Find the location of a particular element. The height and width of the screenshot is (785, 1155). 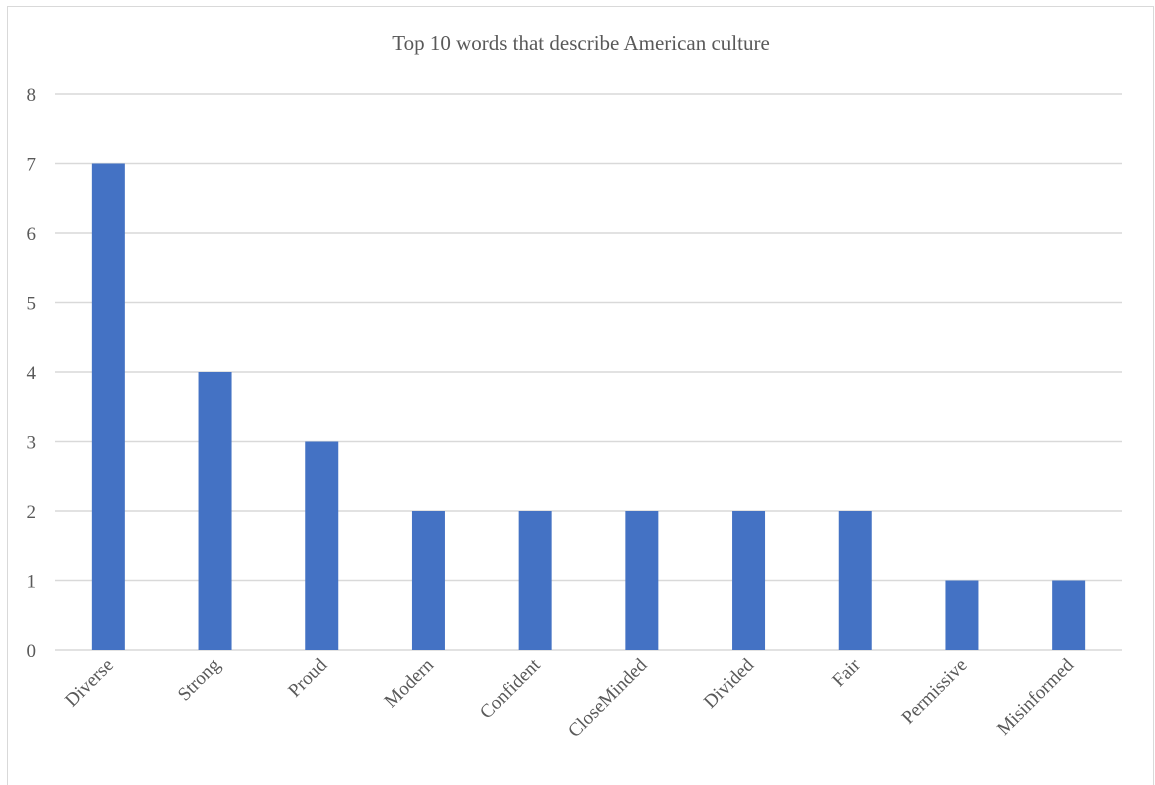

bar-fair is located at coordinates (855, 580).